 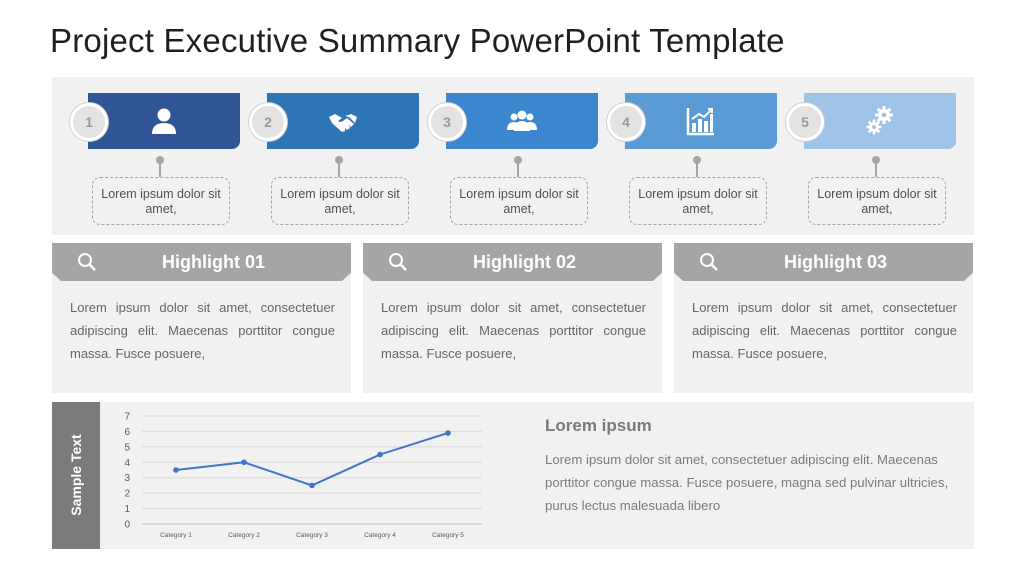 What do you see at coordinates (176, 535) in the screenshot?
I see `x-tick-label: Category 1` at bounding box center [176, 535].